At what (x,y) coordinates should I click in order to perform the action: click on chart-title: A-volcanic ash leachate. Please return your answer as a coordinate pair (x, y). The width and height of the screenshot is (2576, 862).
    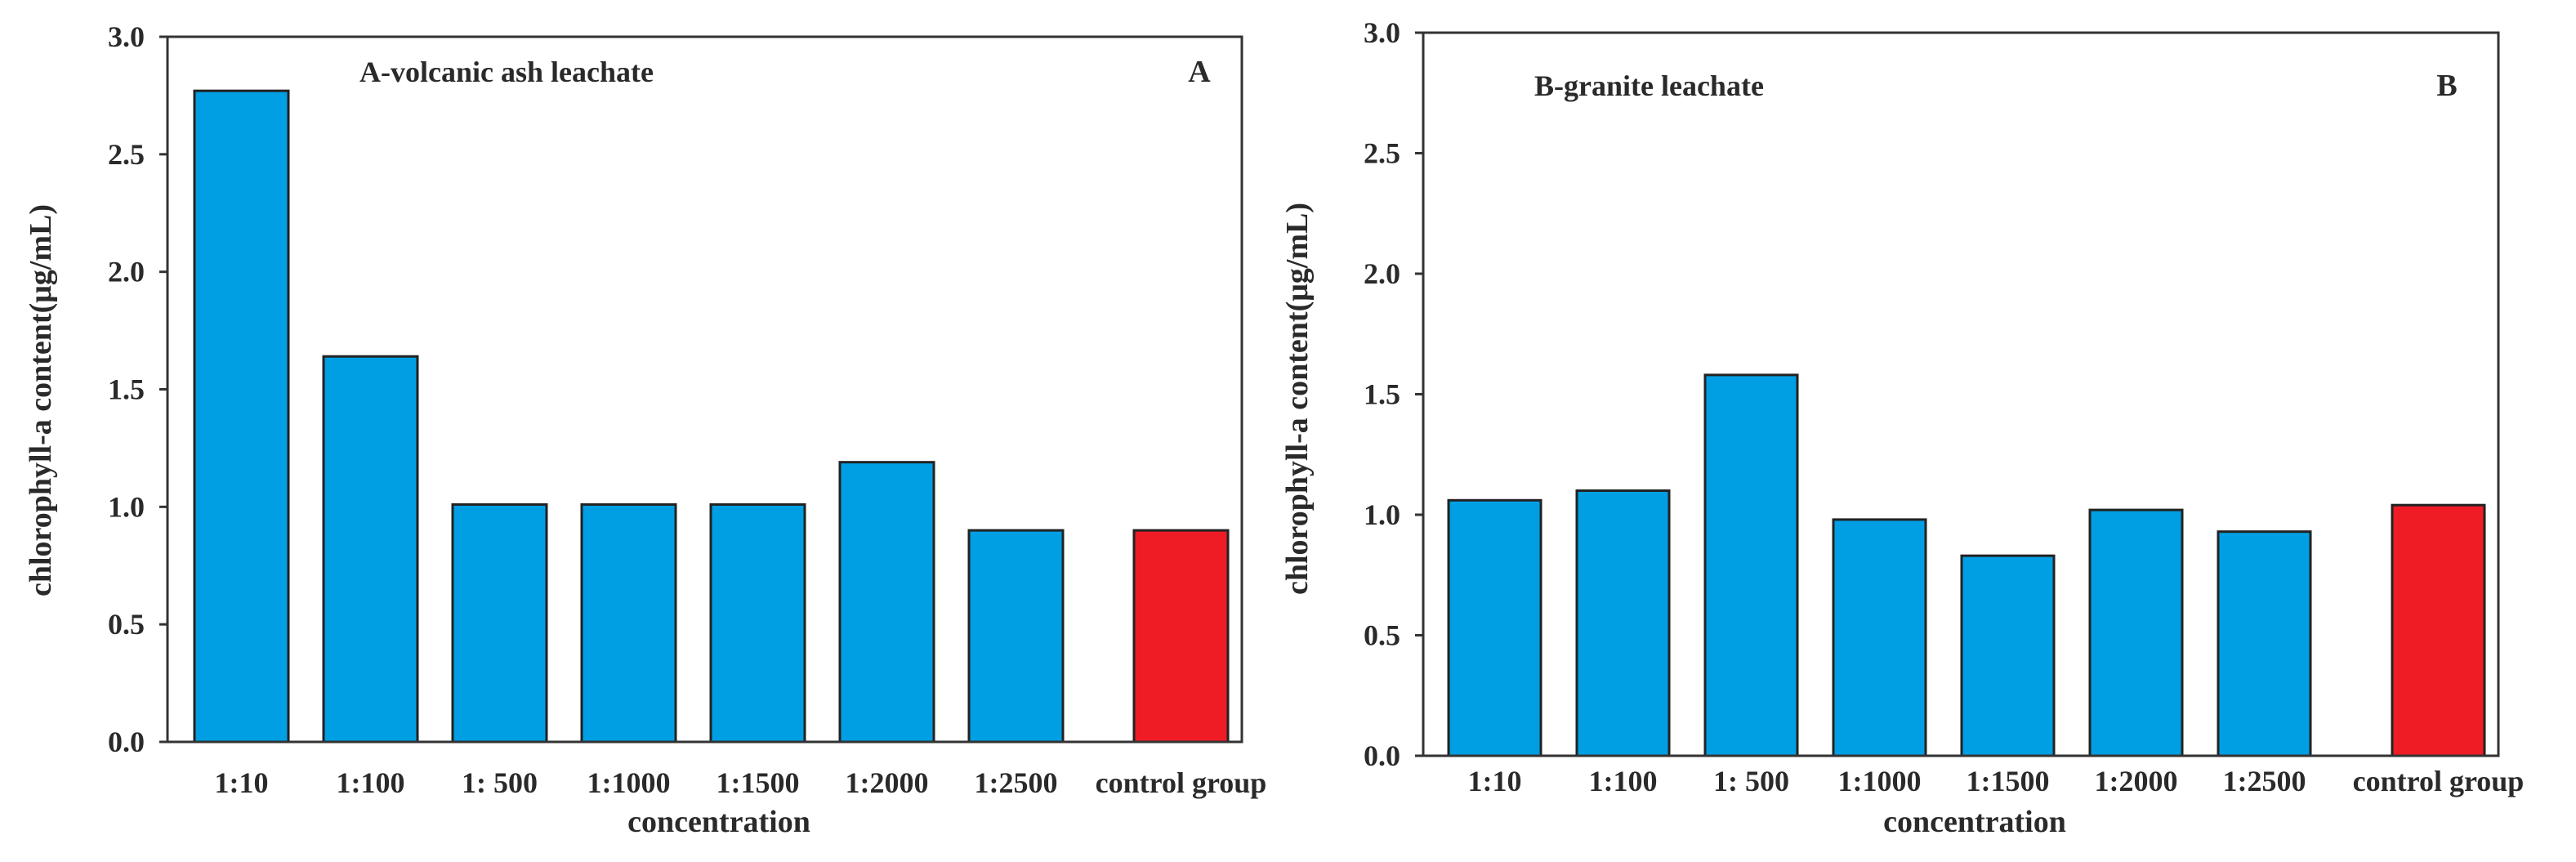
    Looking at the image, I should click on (506, 72).